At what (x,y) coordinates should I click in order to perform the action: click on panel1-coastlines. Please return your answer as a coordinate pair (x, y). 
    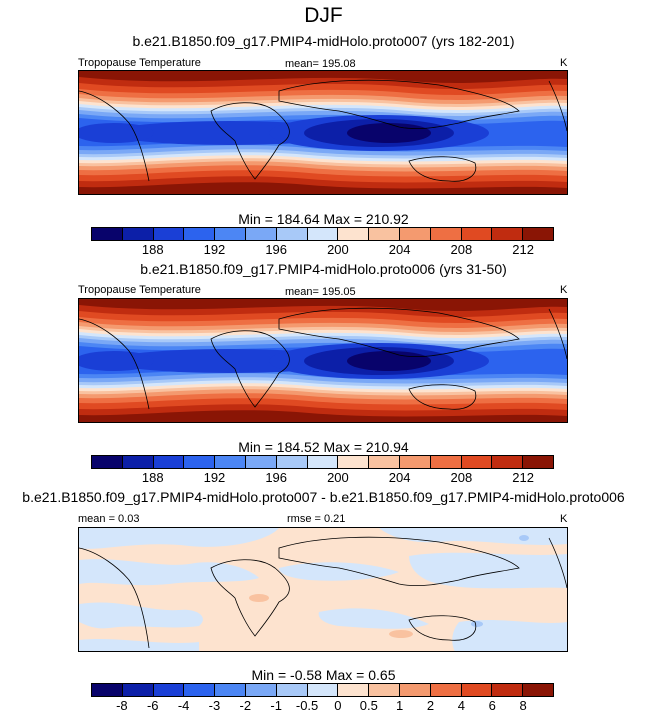
    Looking at the image, I should click on (323, 130).